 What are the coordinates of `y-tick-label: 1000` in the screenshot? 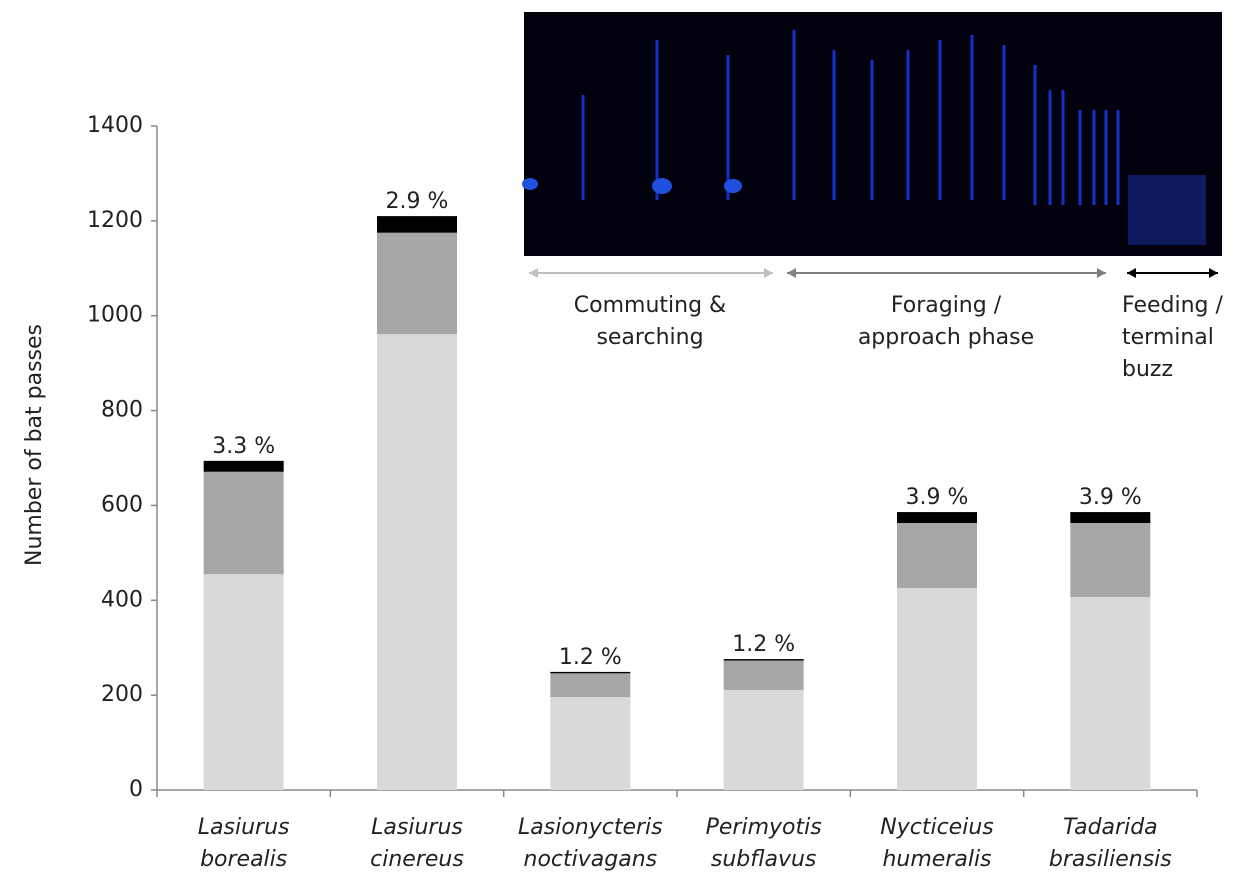 It's located at (115, 315).